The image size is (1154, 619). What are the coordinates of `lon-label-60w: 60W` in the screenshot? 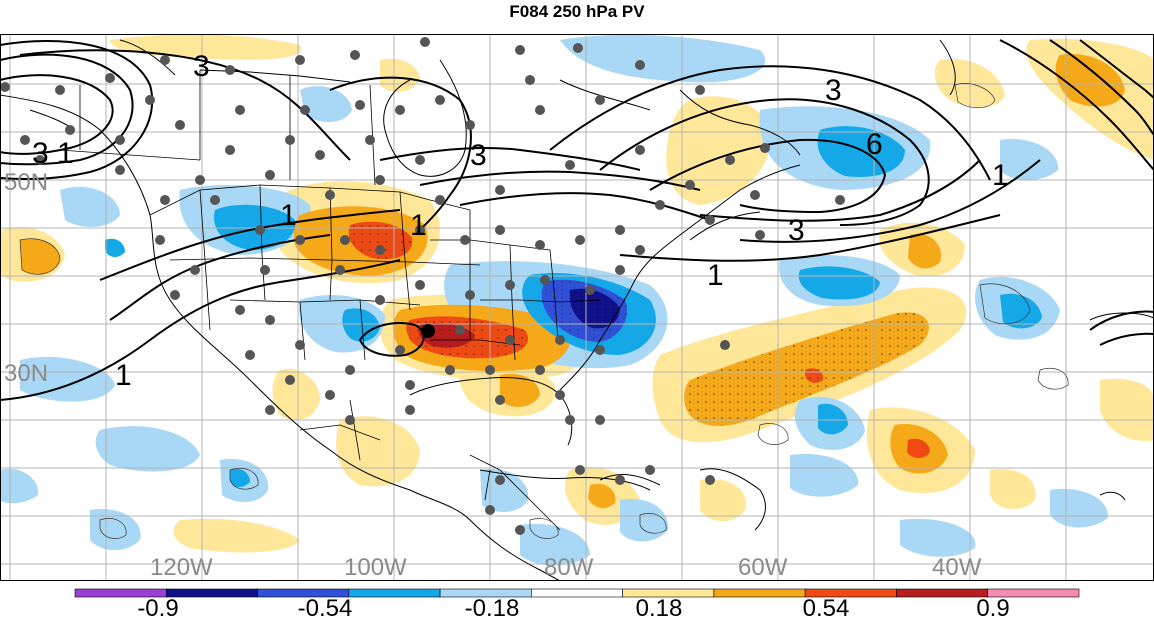 It's located at (763, 567).